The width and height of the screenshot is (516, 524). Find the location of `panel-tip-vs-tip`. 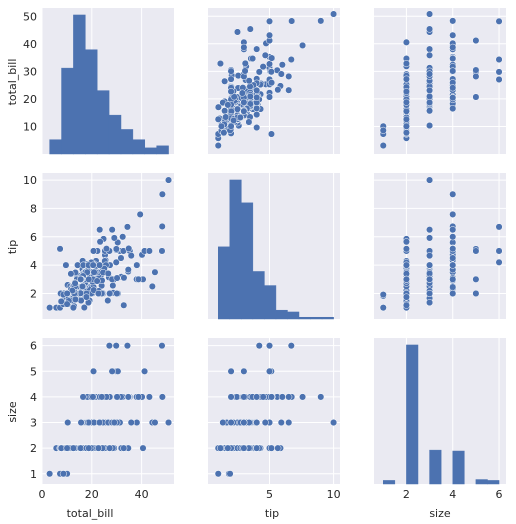

panel-tip-vs-tip is located at coordinates (274, 246).